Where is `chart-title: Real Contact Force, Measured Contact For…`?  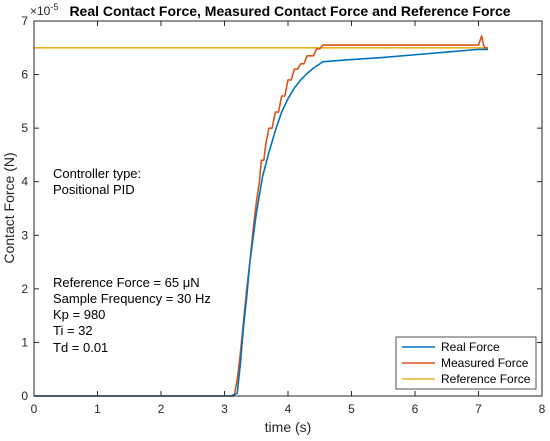
chart-title: Real Contact Force, Measured Contact For… is located at coordinates (289, 11).